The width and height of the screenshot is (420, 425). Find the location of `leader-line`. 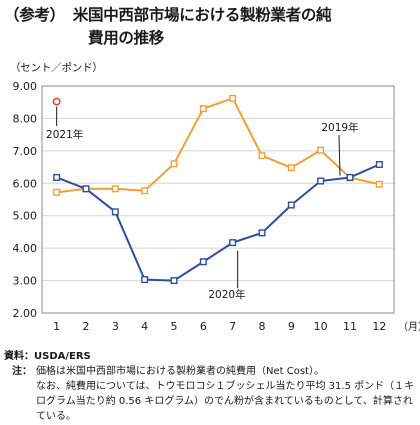

leader-line is located at coordinates (339, 155).